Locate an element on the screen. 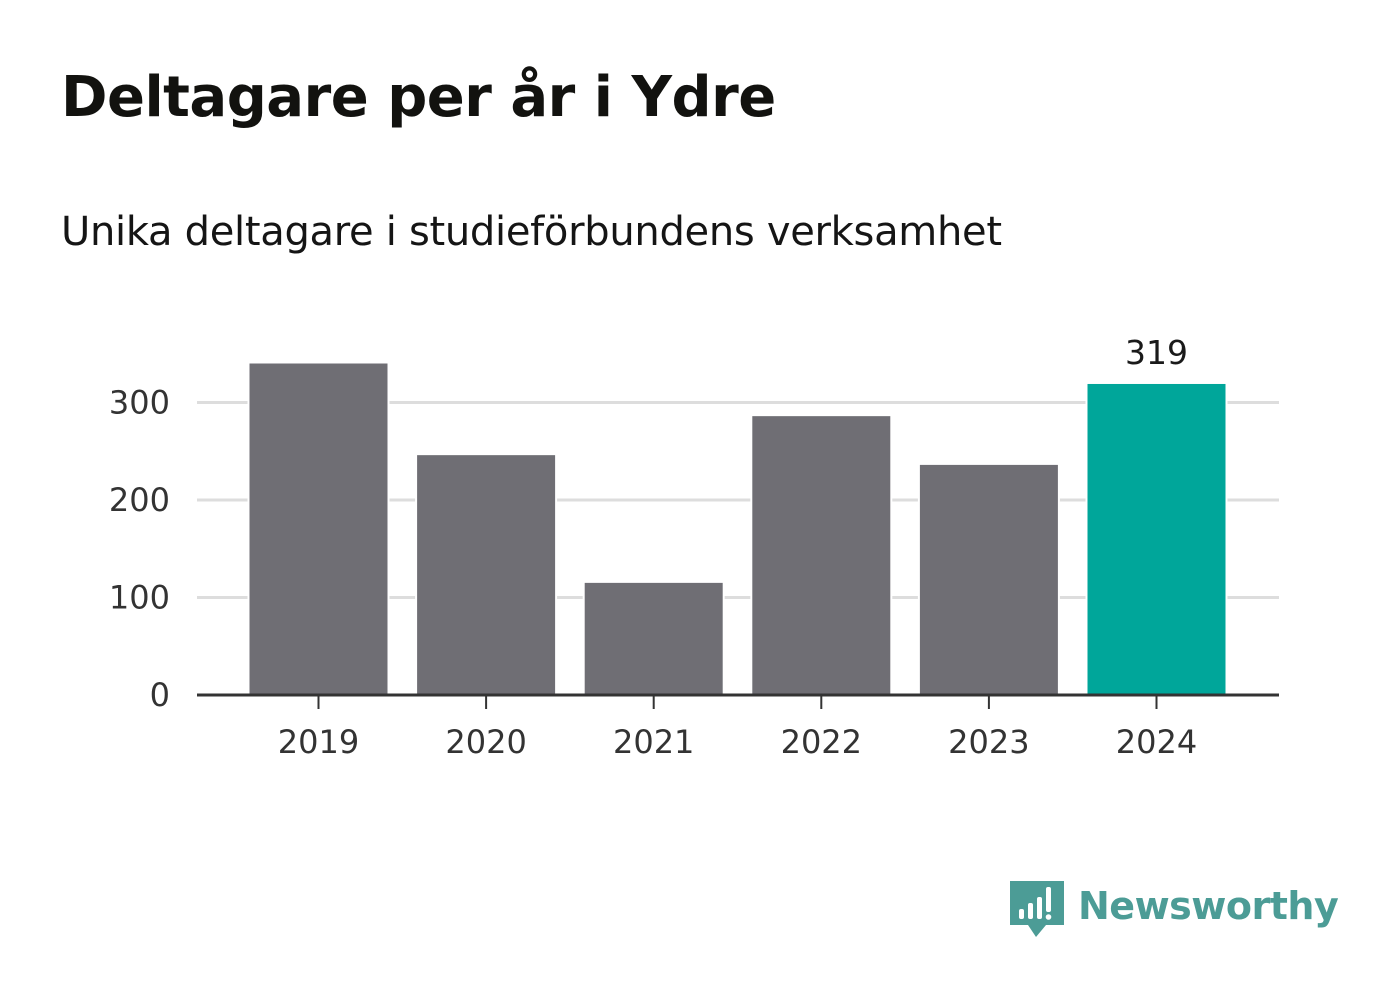  bar-2019 is located at coordinates (318, 529).